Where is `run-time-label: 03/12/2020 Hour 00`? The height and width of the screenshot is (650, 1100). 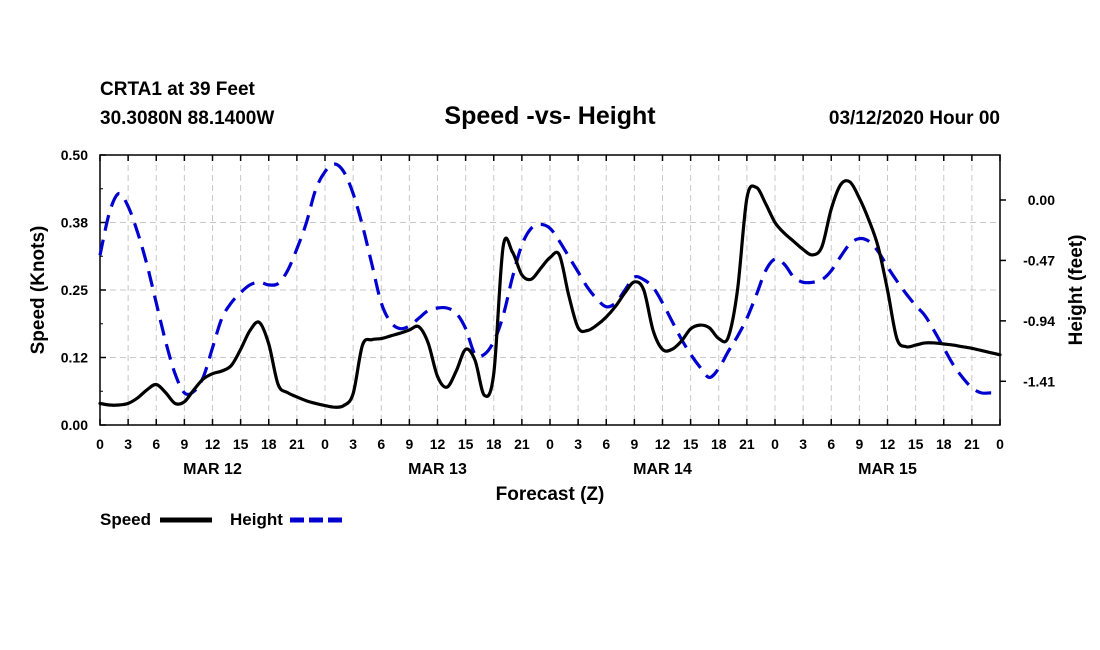
run-time-label: 03/12/2020 Hour 00 is located at coordinates (914, 118).